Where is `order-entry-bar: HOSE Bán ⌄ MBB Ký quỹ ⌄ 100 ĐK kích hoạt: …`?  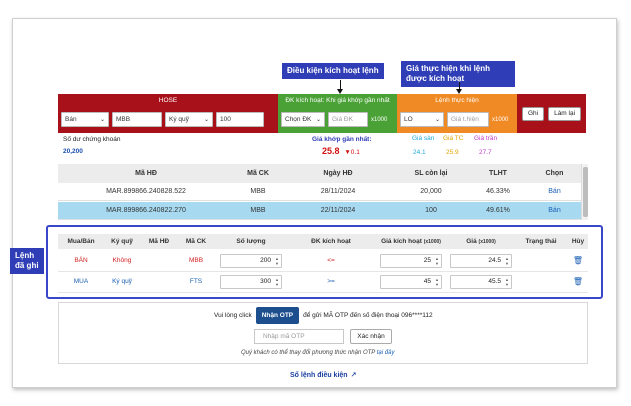 order-entry-bar: HOSE Bán ⌄ MBB Ký quỹ ⌄ 100 ĐK kích hoạt: … is located at coordinates (322, 113).